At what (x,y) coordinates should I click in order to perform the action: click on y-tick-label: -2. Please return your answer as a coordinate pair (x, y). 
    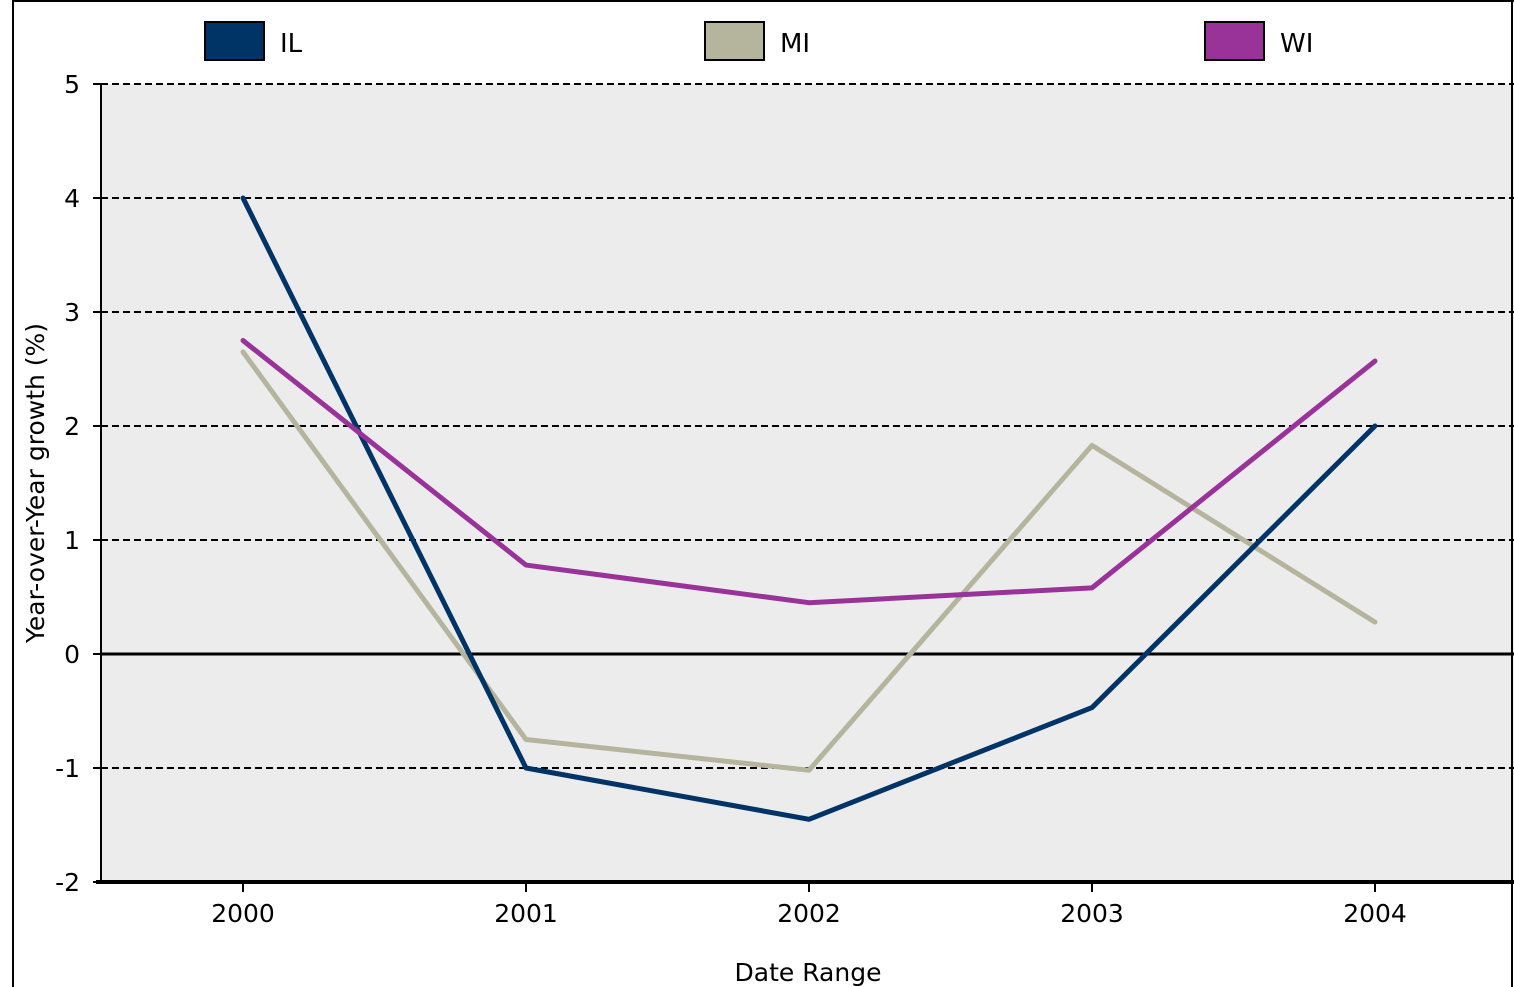
    Looking at the image, I should click on (67, 882).